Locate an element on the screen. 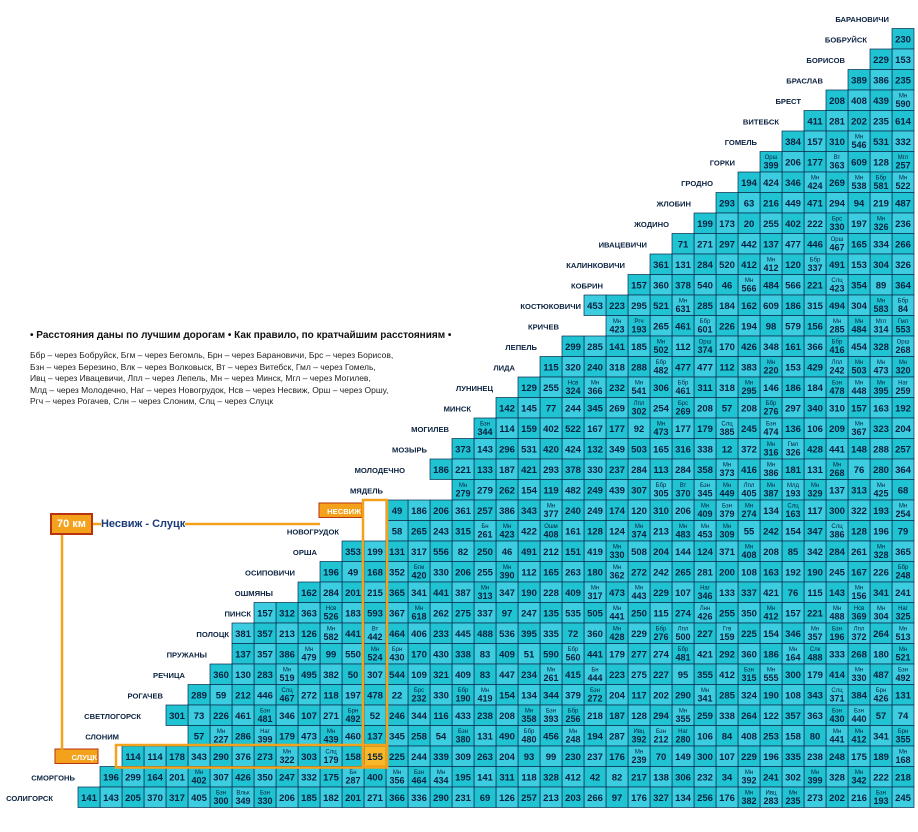 The height and width of the screenshot is (832, 918). distance-value: 159 is located at coordinates (529, 429).